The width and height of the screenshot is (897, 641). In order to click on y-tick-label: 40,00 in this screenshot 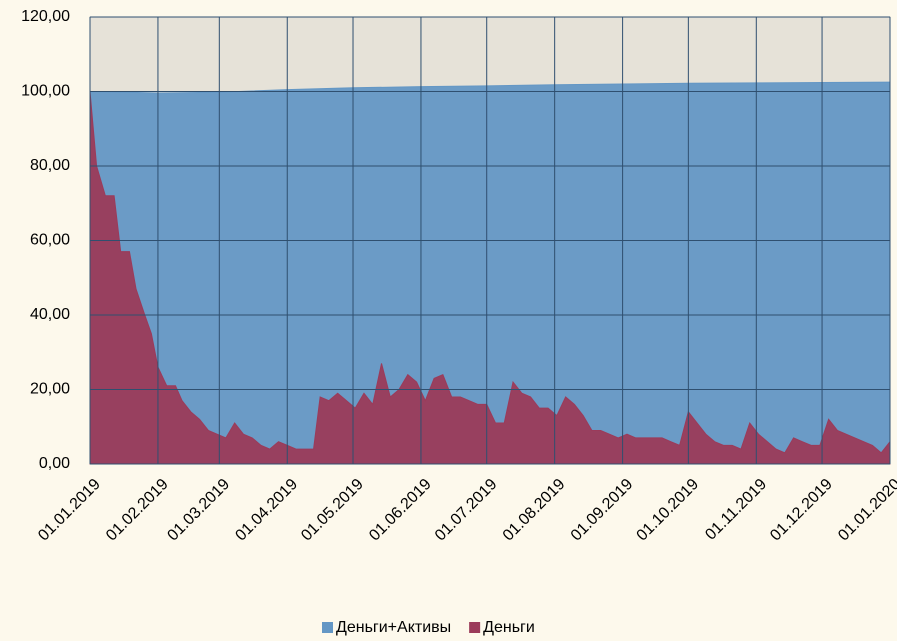, I will do `click(50, 314)`.